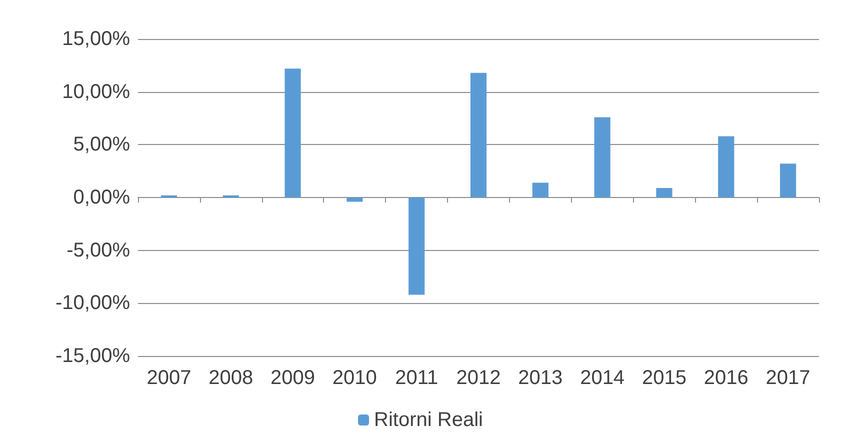  Describe the element at coordinates (428, 420) in the screenshot. I see `legend-label: Ritorni Reali` at that location.